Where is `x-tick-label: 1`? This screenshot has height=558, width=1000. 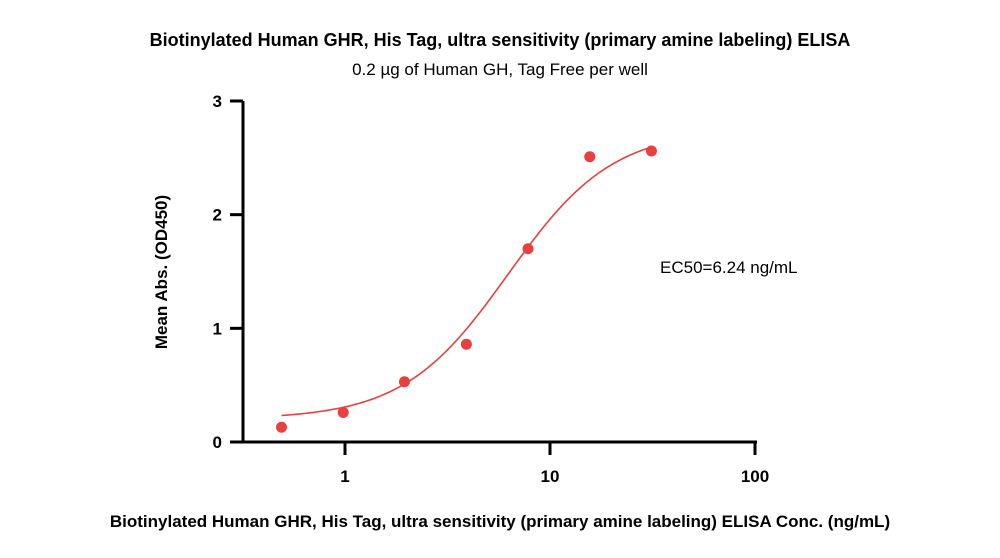
x-tick-label: 1 is located at coordinates (344, 476).